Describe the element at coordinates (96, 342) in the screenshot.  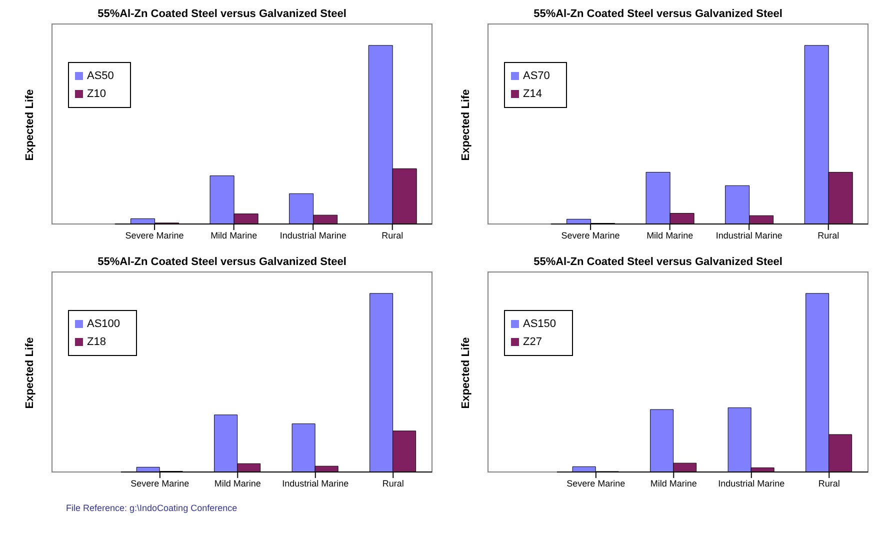
I see `legend-label: Z18` at that location.